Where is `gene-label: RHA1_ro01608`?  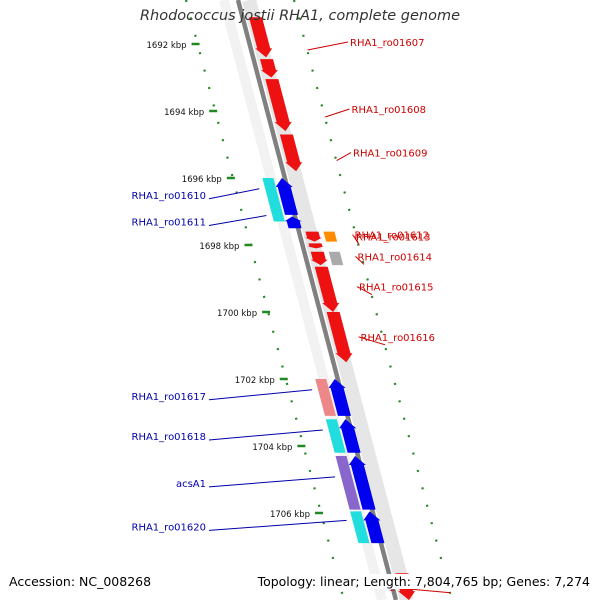
gene-label: RHA1_ro01608 is located at coordinates (389, 110).